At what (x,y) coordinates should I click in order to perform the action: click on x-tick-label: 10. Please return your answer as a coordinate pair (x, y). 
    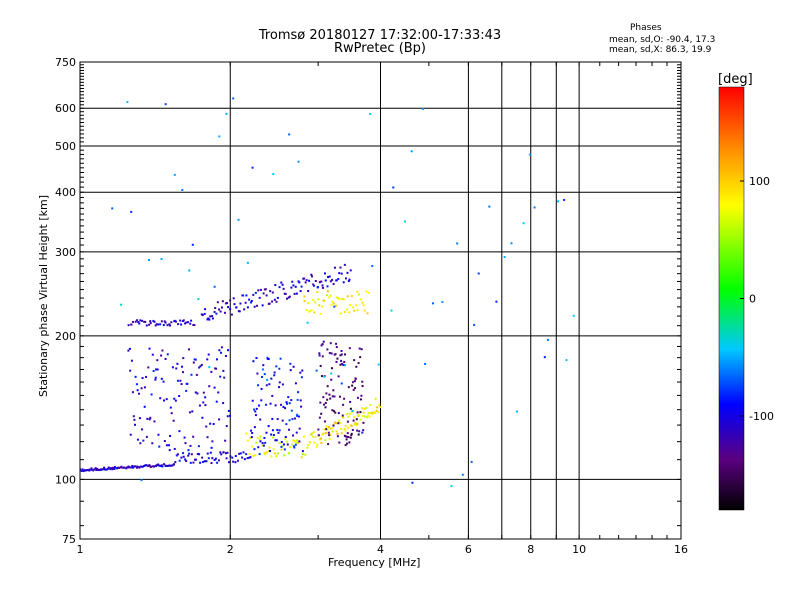
    Looking at the image, I should click on (579, 549).